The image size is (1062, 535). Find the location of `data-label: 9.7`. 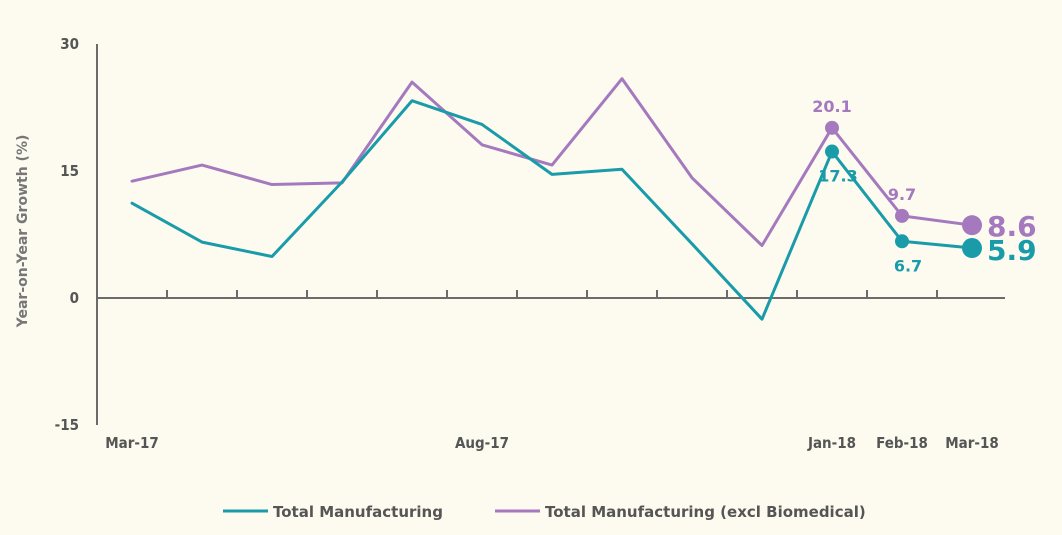

data-label: 9.7 is located at coordinates (902, 194).